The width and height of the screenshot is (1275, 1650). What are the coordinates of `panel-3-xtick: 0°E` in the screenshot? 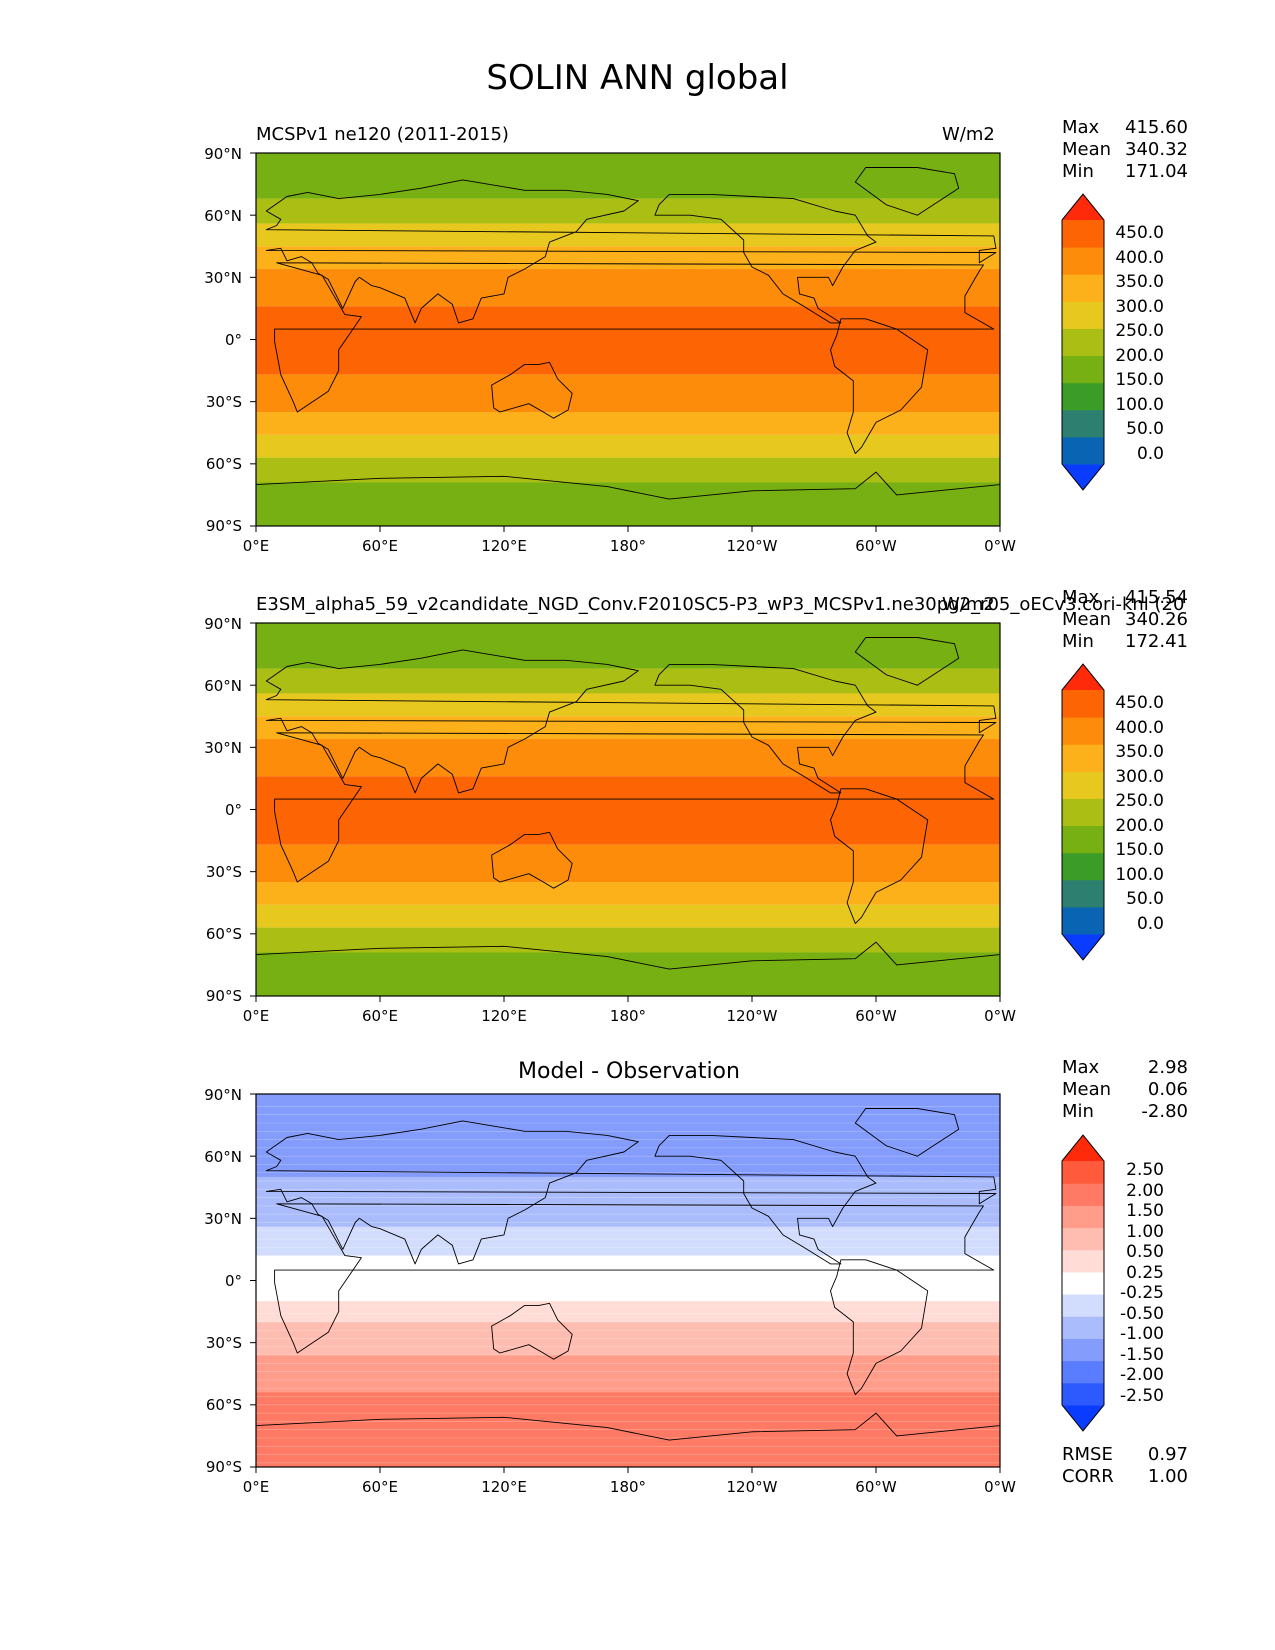 It's located at (256, 1487).